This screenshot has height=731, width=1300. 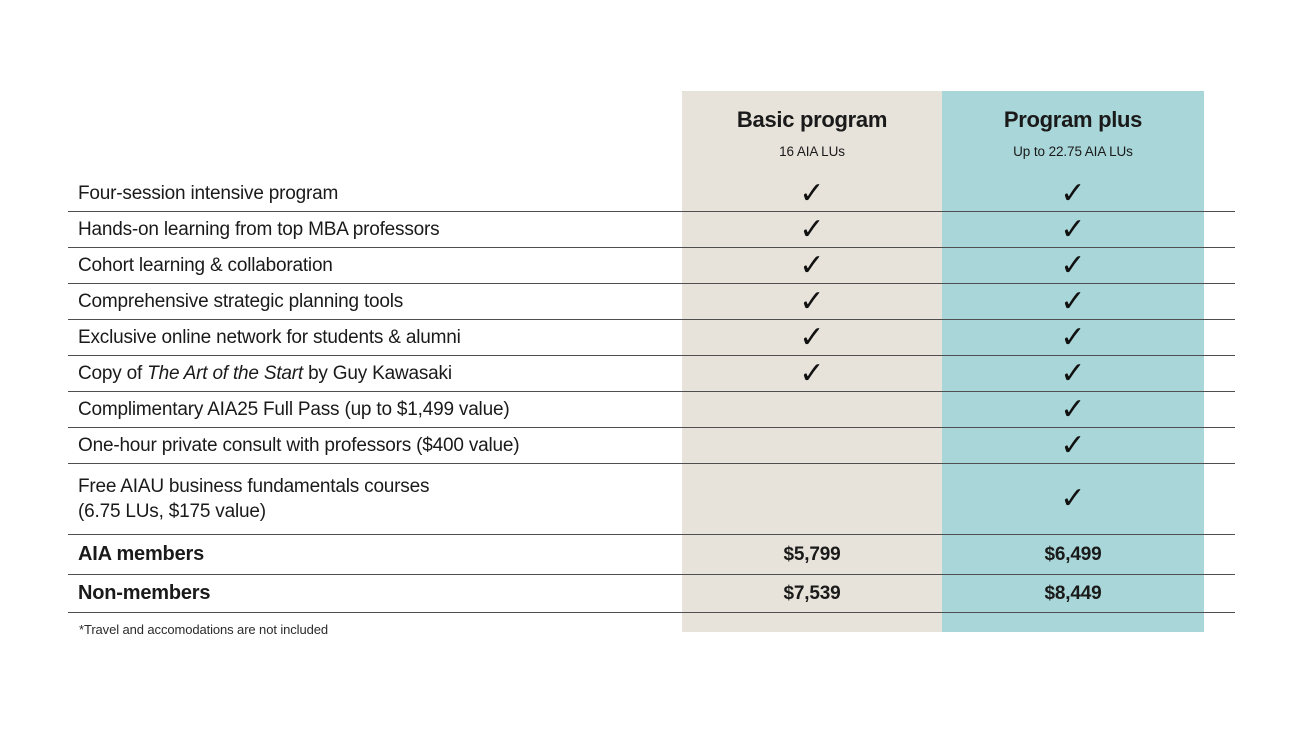 What do you see at coordinates (208, 193) in the screenshot?
I see `feature-label: Four-session intensive program` at bounding box center [208, 193].